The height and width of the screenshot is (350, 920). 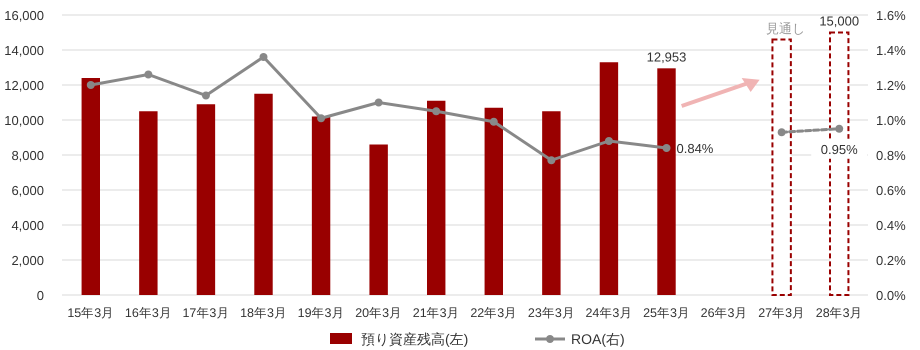 What do you see at coordinates (891, 15) in the screenshot?
I see `y2-tick-label: 1.6%` at bounding box center [891, 15].